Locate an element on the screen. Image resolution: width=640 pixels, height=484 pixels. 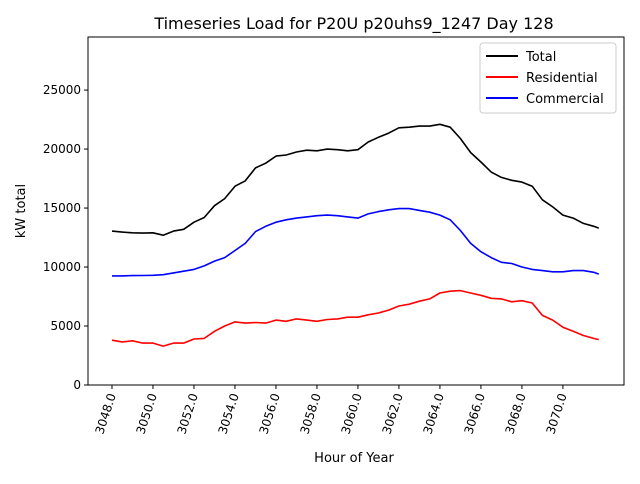
legend: Total Residential Commercial is located at coordinates (548, 78).